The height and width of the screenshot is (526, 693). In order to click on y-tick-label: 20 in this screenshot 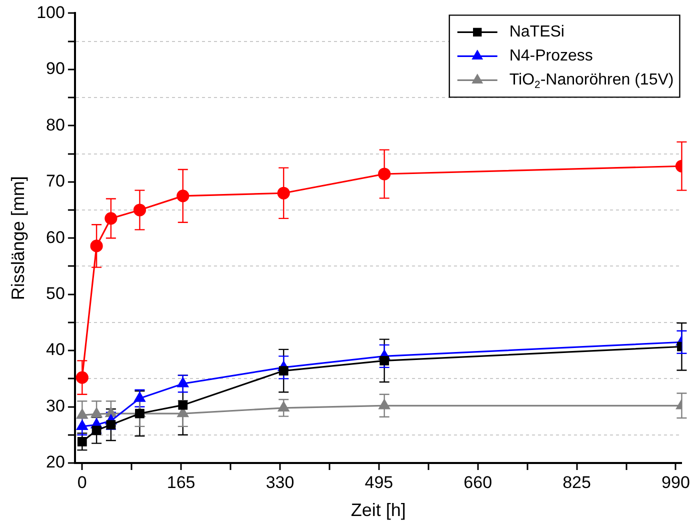, I will do `click(55, 462)`.